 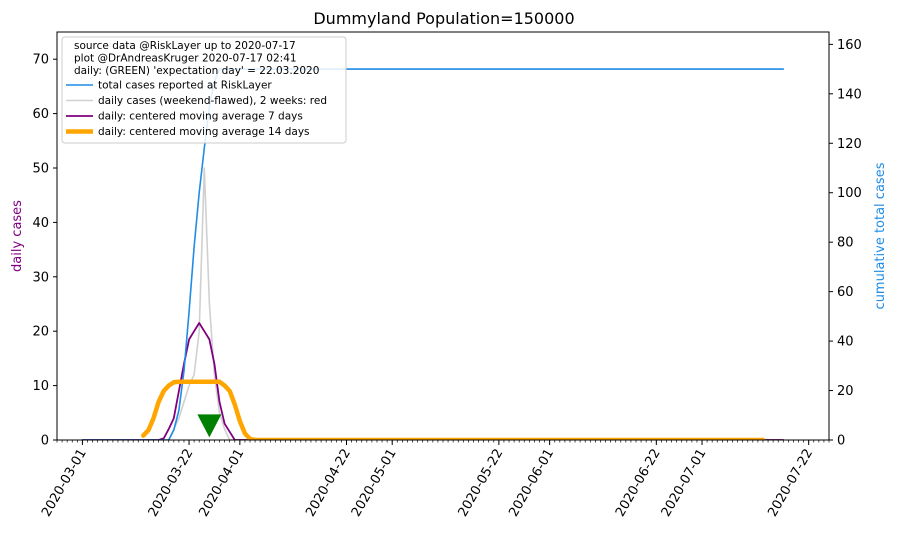 What do you see at coordinates (40, 223) in the screenshot?
I see `y-left-tick-label: 40` at bounding box center [40, 223].